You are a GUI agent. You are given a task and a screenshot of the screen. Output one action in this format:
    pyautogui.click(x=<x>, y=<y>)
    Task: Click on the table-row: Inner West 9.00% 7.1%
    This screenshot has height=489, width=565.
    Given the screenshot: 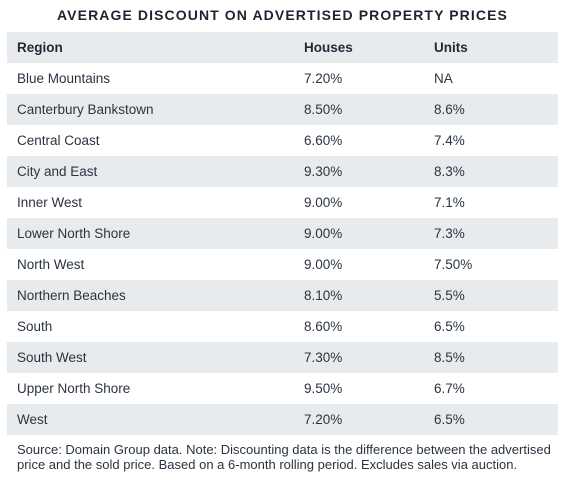 What is the action you would take?
    pyautogui.click(x=282, y=202)
    